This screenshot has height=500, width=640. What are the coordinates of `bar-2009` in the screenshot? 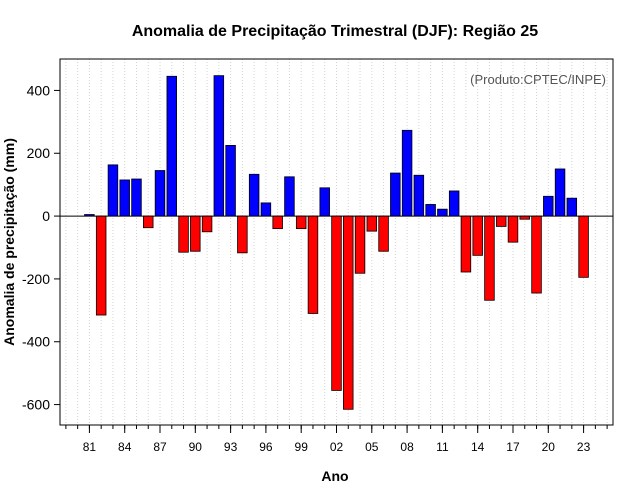 It's located at (419, 195).